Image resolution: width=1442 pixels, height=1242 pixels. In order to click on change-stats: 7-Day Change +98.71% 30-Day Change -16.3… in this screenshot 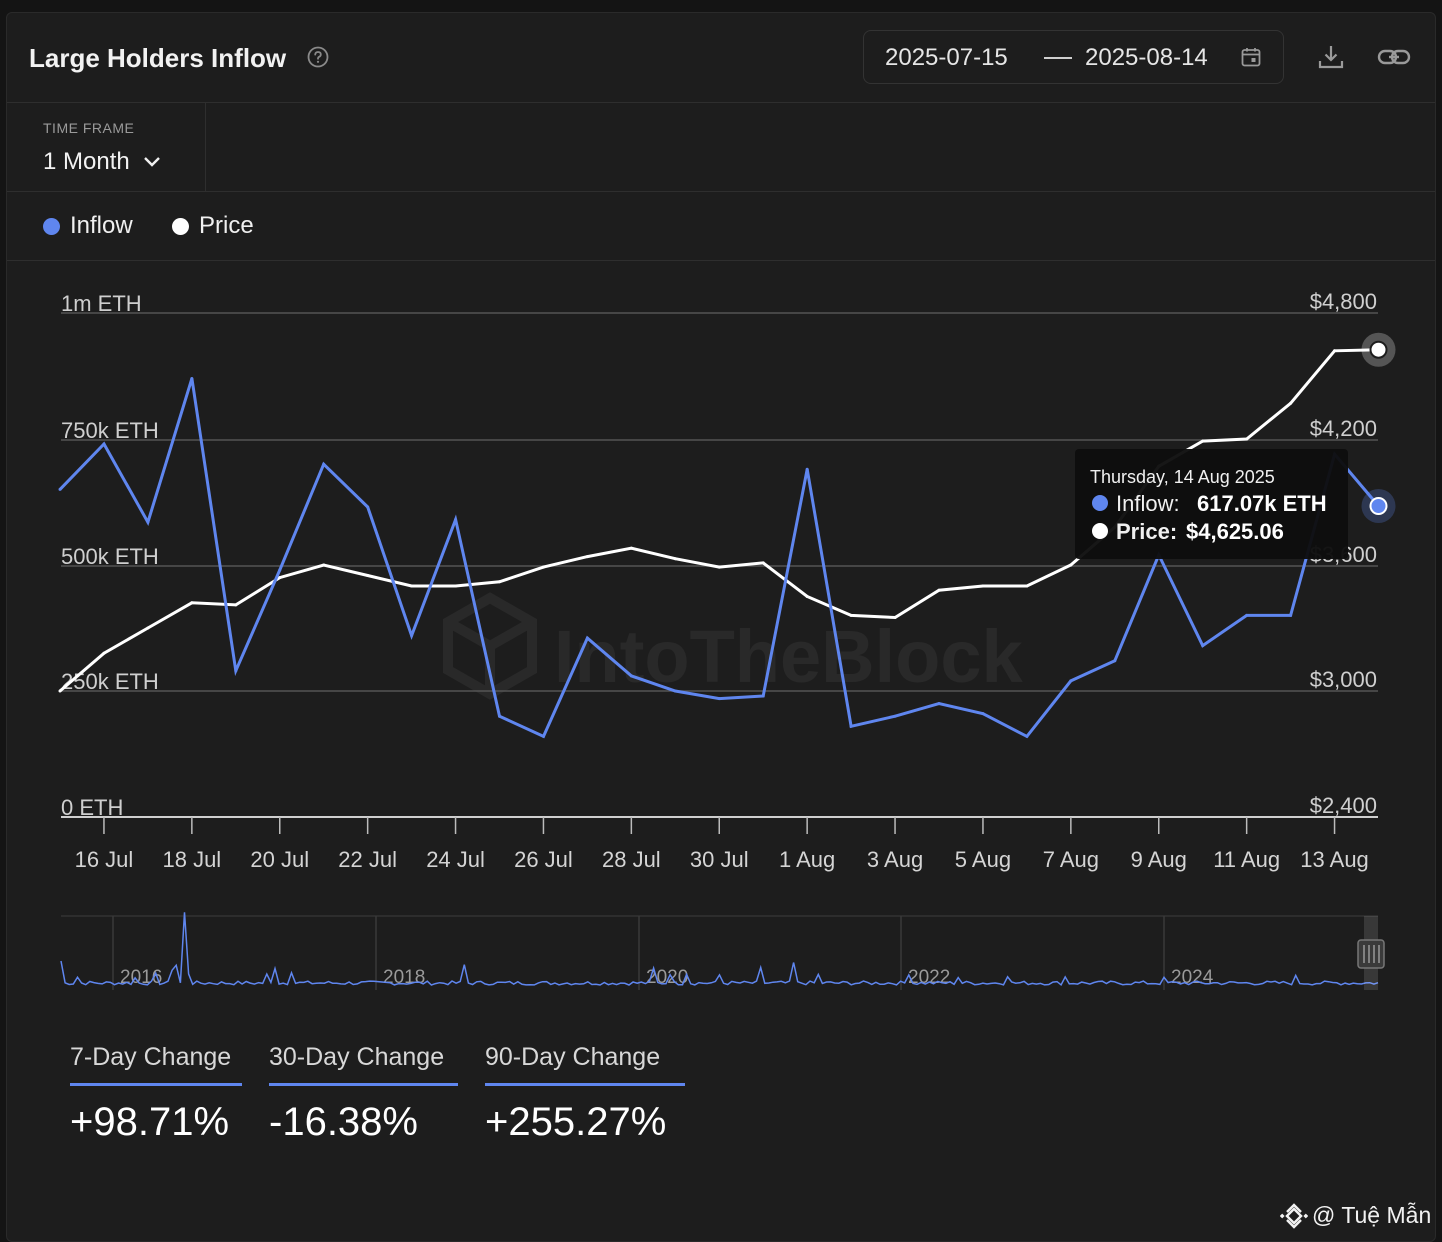, I will do `click(721, 1113)`.